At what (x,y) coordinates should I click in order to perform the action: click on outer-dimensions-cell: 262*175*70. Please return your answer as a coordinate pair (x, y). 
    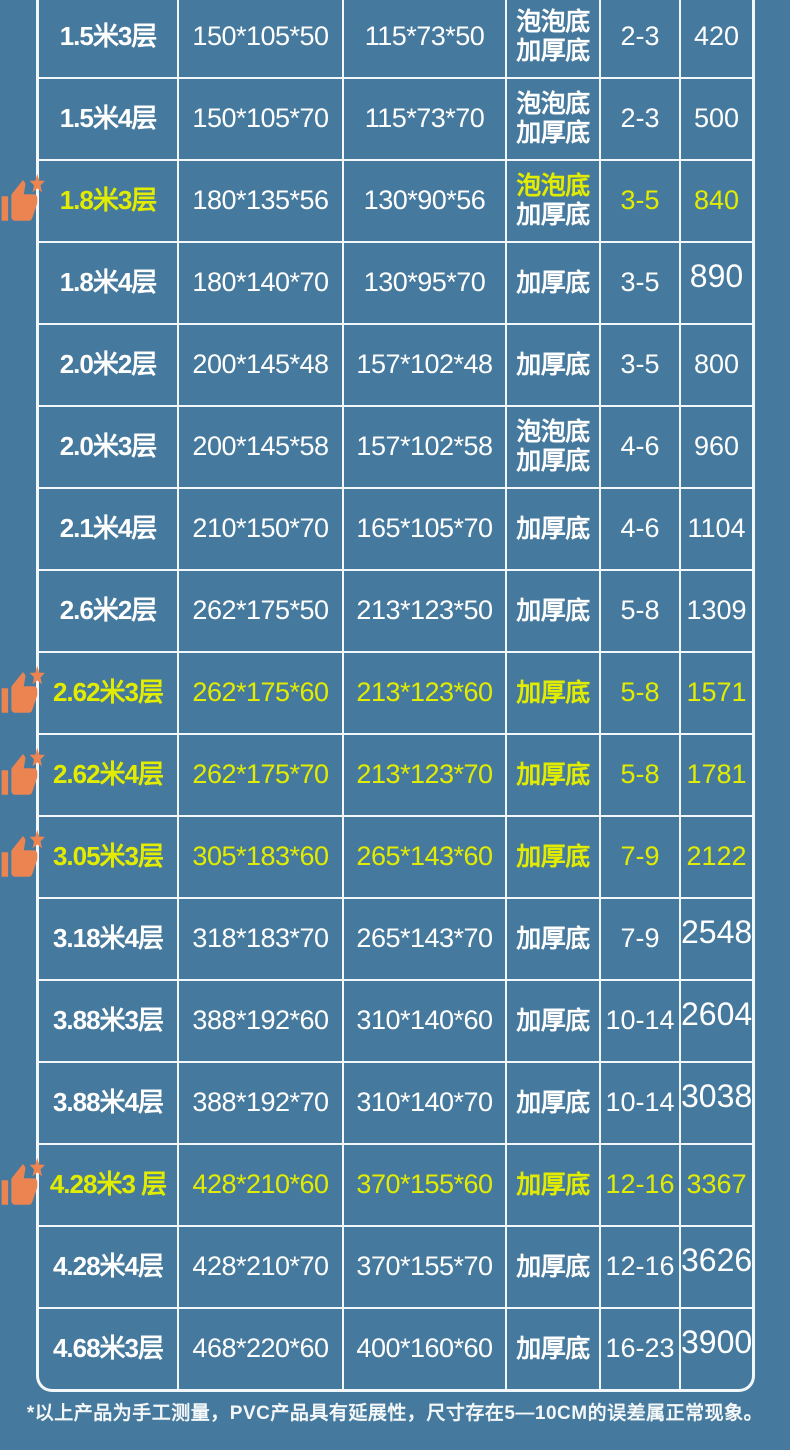
    Looking at the image, I should click on (261, 775).